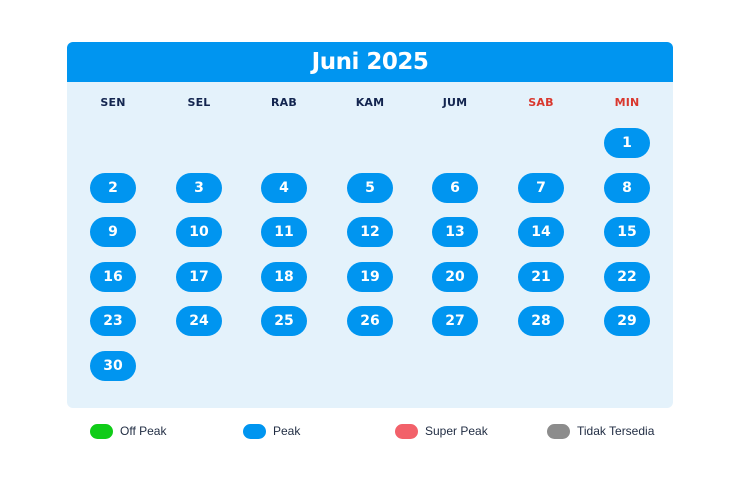 This screenshot has width=740, height=494. What do you see at coordinates (113, 232) in the screenshot?
I see `day-9: 9` at bounding box center [113, 232].